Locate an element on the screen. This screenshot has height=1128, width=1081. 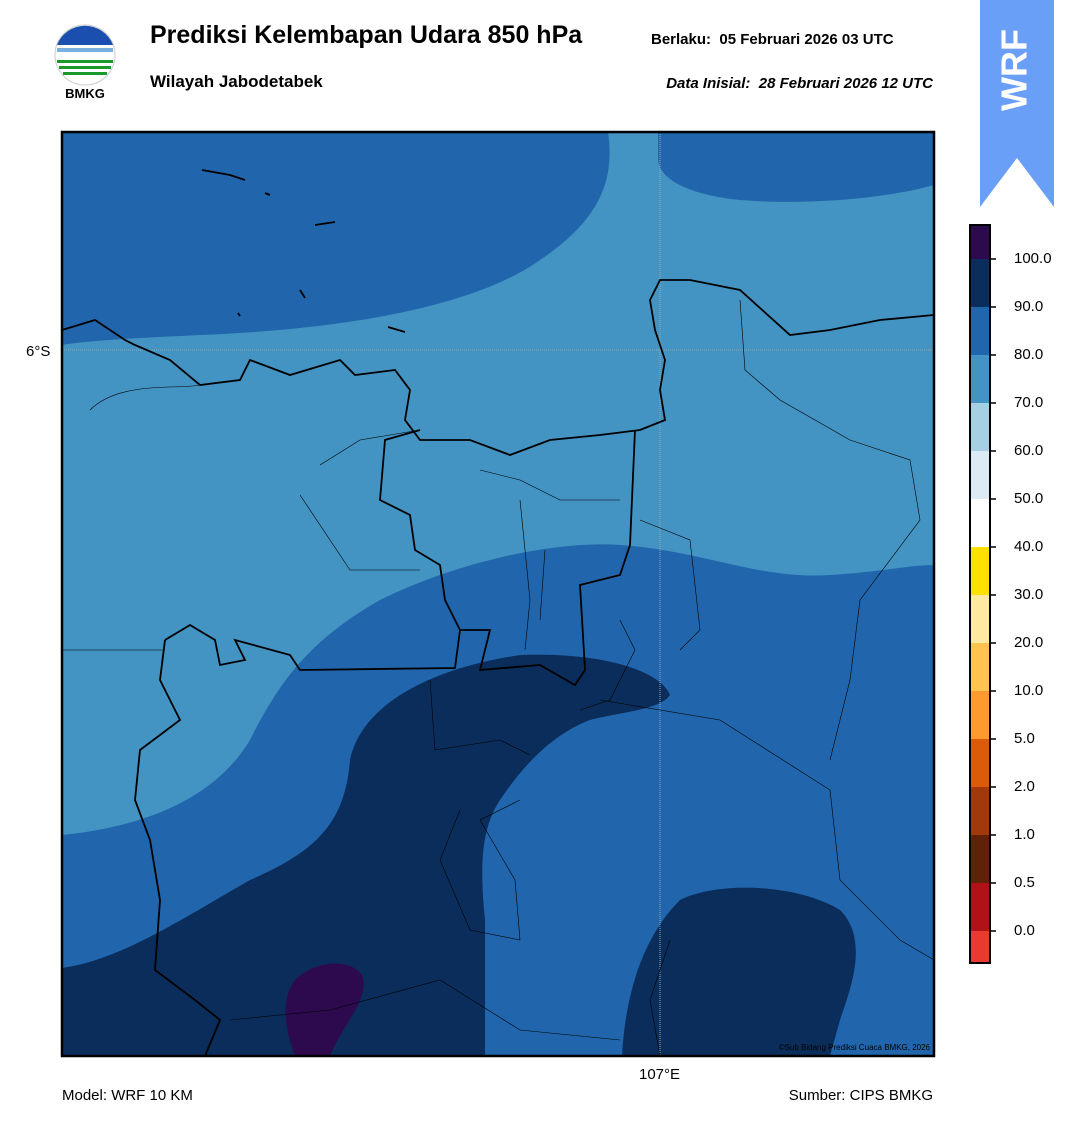
colorbar-tick-label: 100.0 is located at coordinates (1033, 258).